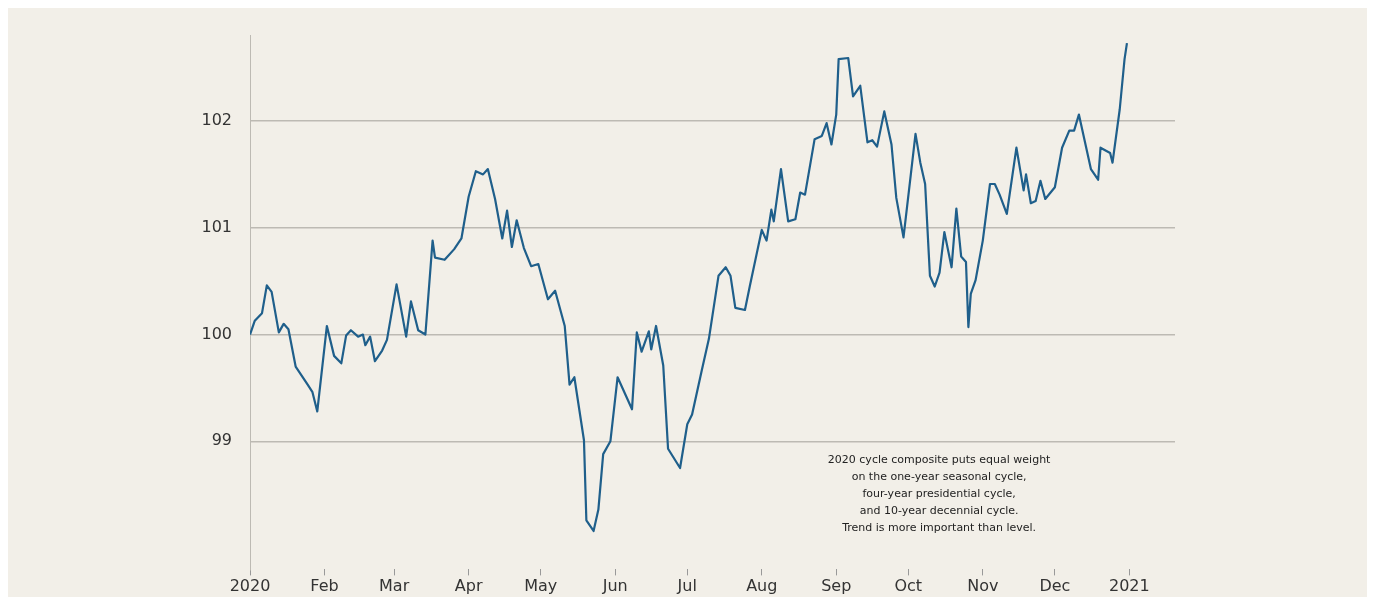  I want to click on x-tick-label: Sep, so click(836, 586).